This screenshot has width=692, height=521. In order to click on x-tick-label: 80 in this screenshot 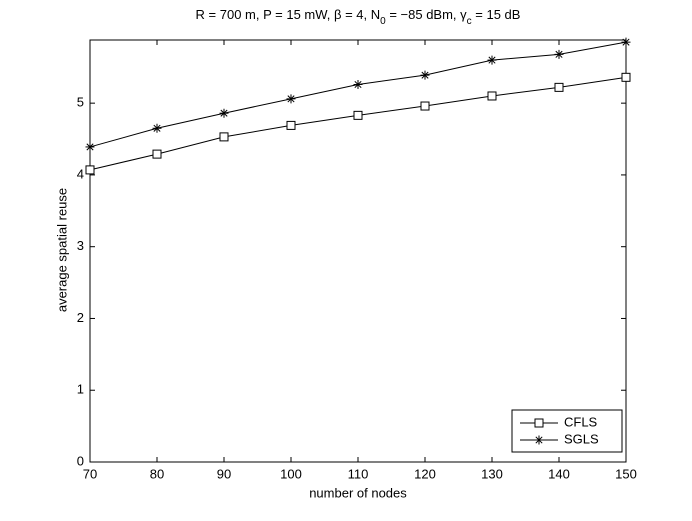, I will do `click(157, 473)`.